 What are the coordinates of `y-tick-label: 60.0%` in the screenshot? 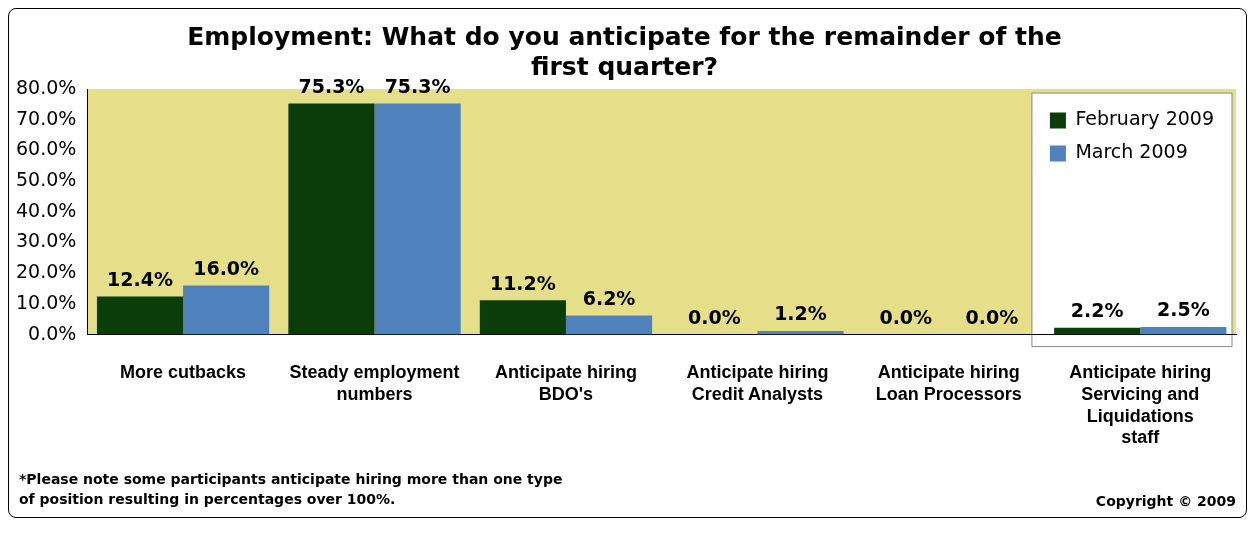 It's located at (46, 148).